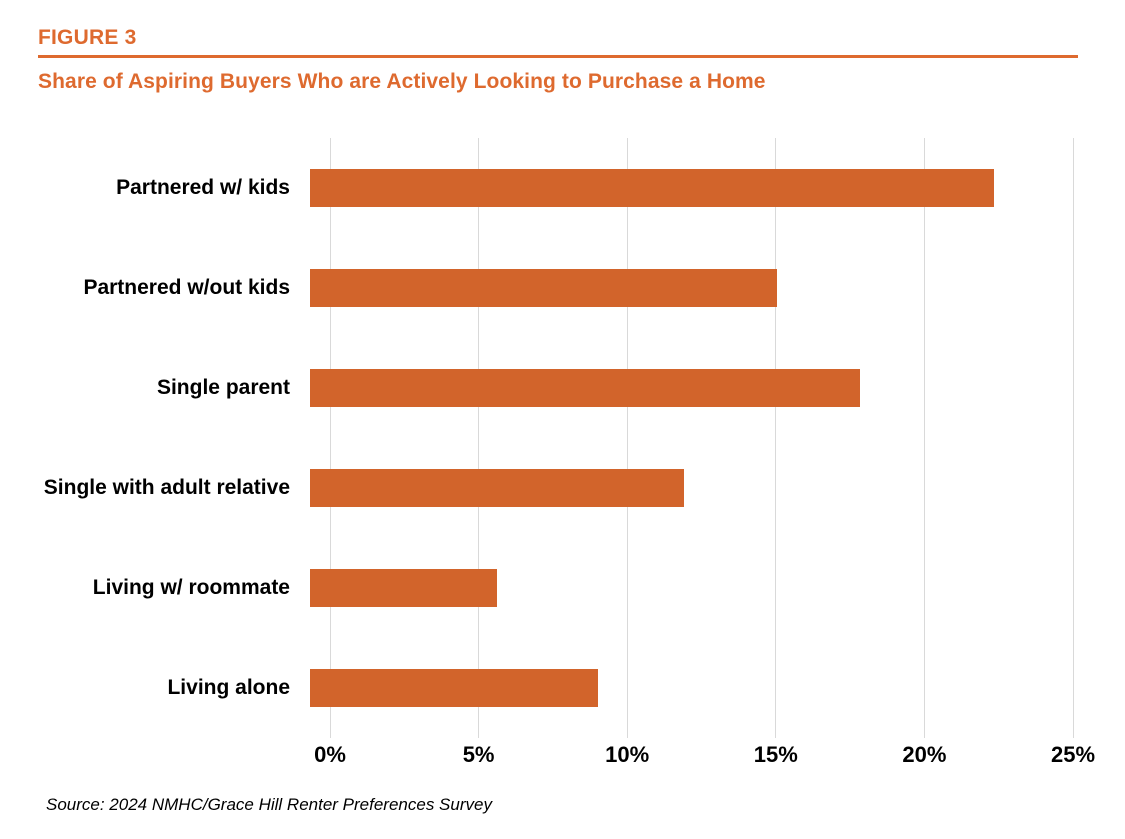  What do you see at coordinates (87, 37) in the screenshot?
I see `figure-label: FIGURE 3` at bounding box center [87, 37].